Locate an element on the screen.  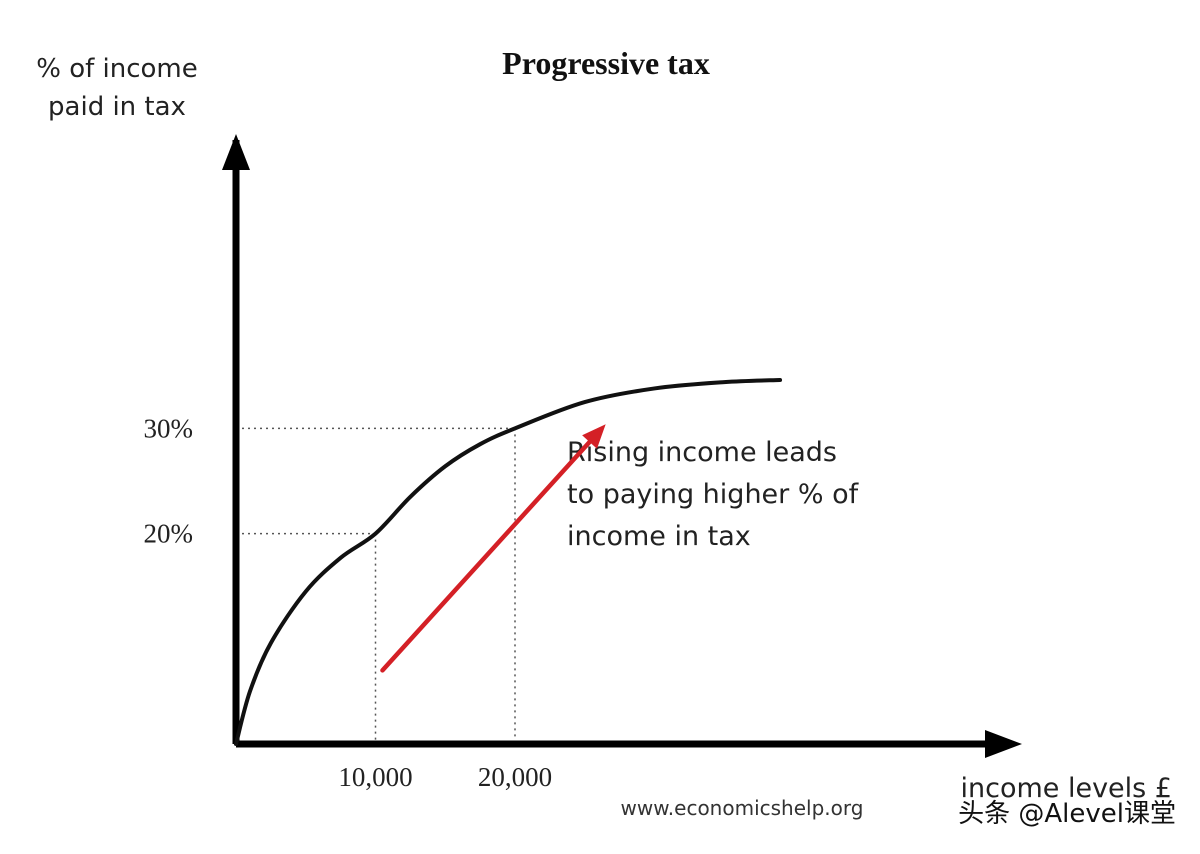
annotation-line-2: to paying higher % of is located at coordinates (713, 494).